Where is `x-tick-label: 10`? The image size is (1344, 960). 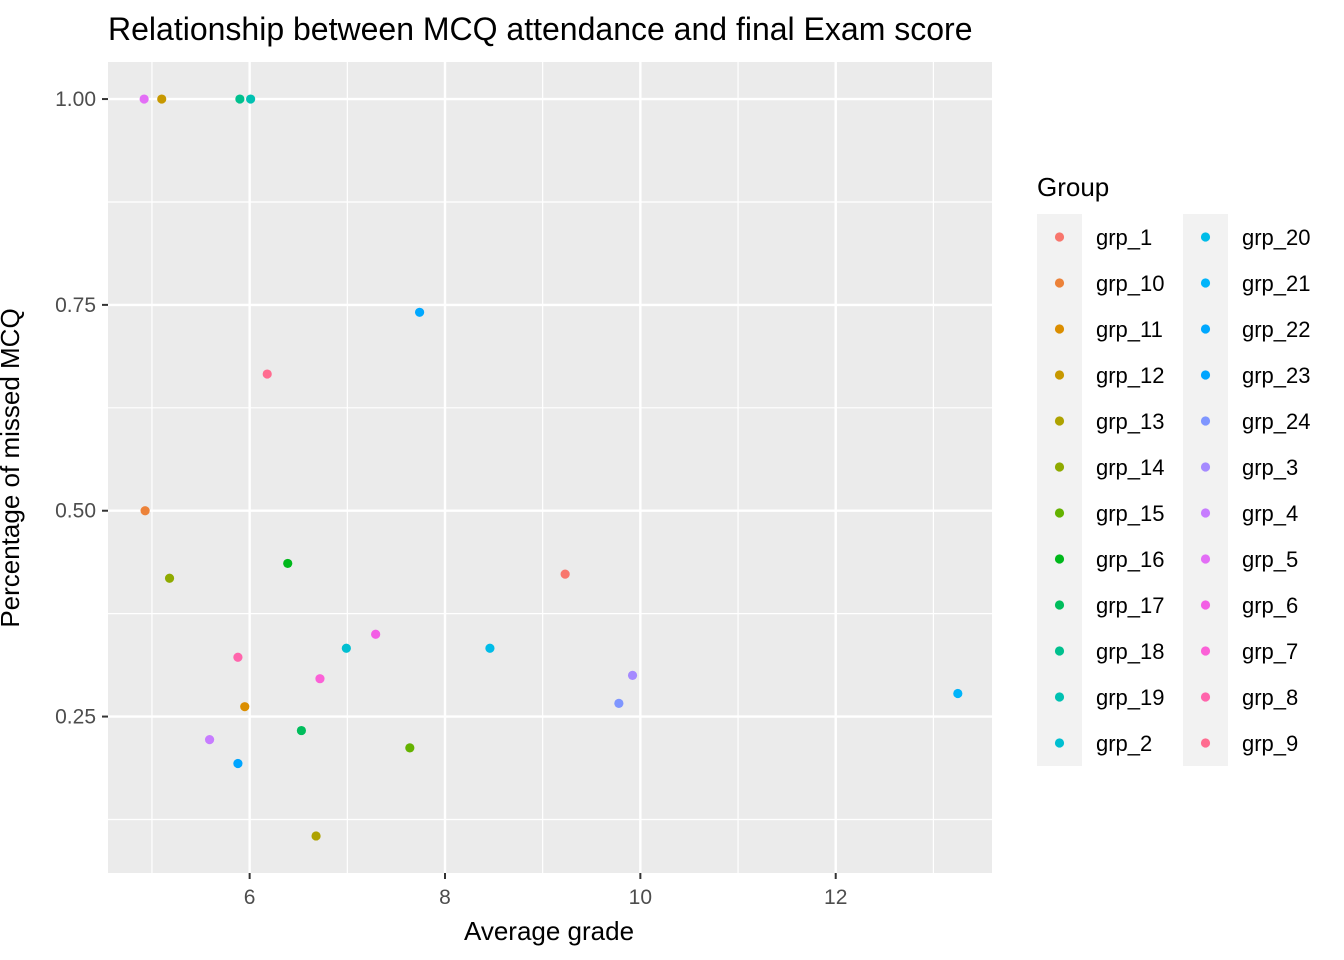 x-tick-label: 10 is located at coordinates (640, 897).